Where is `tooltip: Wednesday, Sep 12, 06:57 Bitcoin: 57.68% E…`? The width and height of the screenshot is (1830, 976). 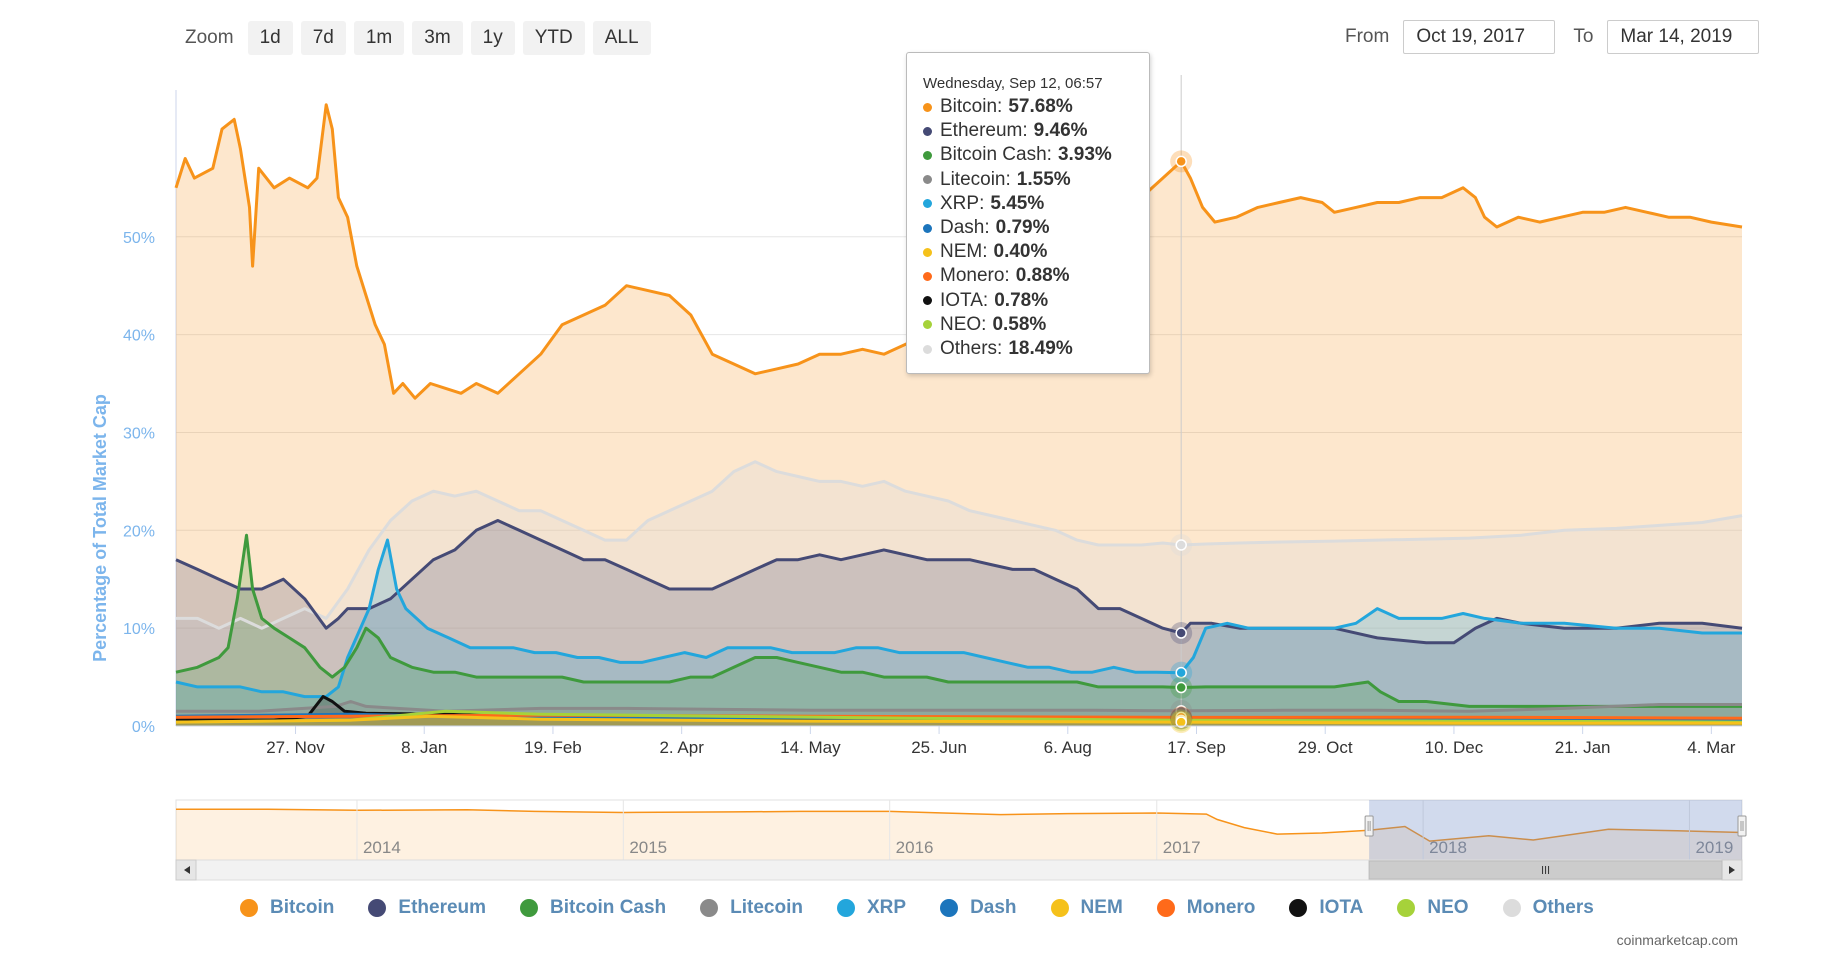
tooltip: Wednesday, Sep 12, 06:57 Bitcoin: 57.68% E… is located at coordinates (1028, 213).